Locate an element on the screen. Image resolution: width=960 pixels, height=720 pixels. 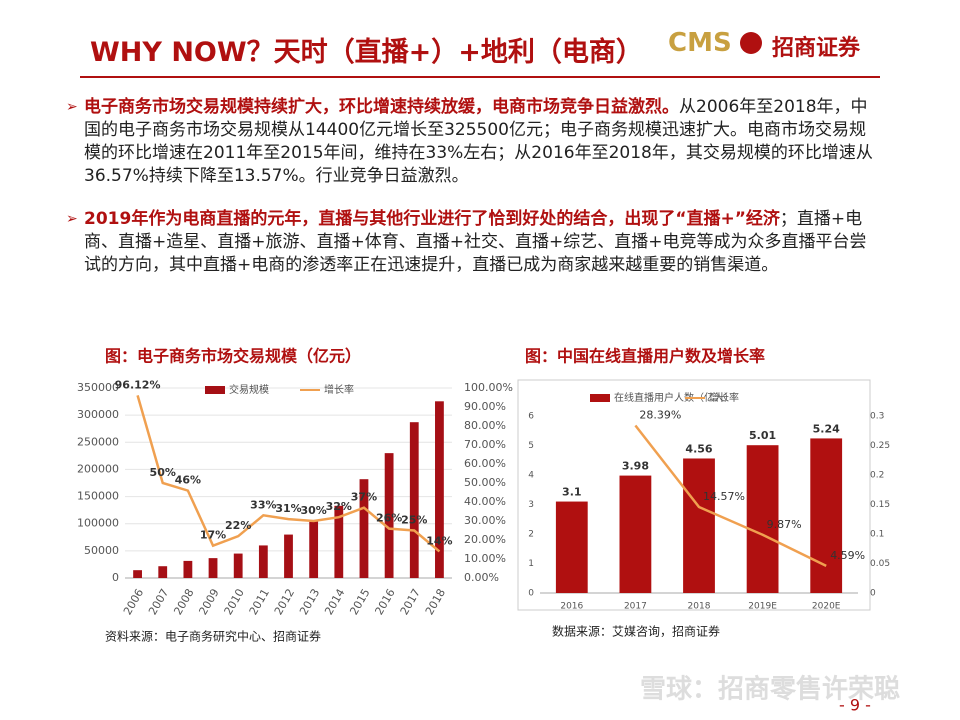
y-tick-label: 1 is located at coordinates (531, 564).